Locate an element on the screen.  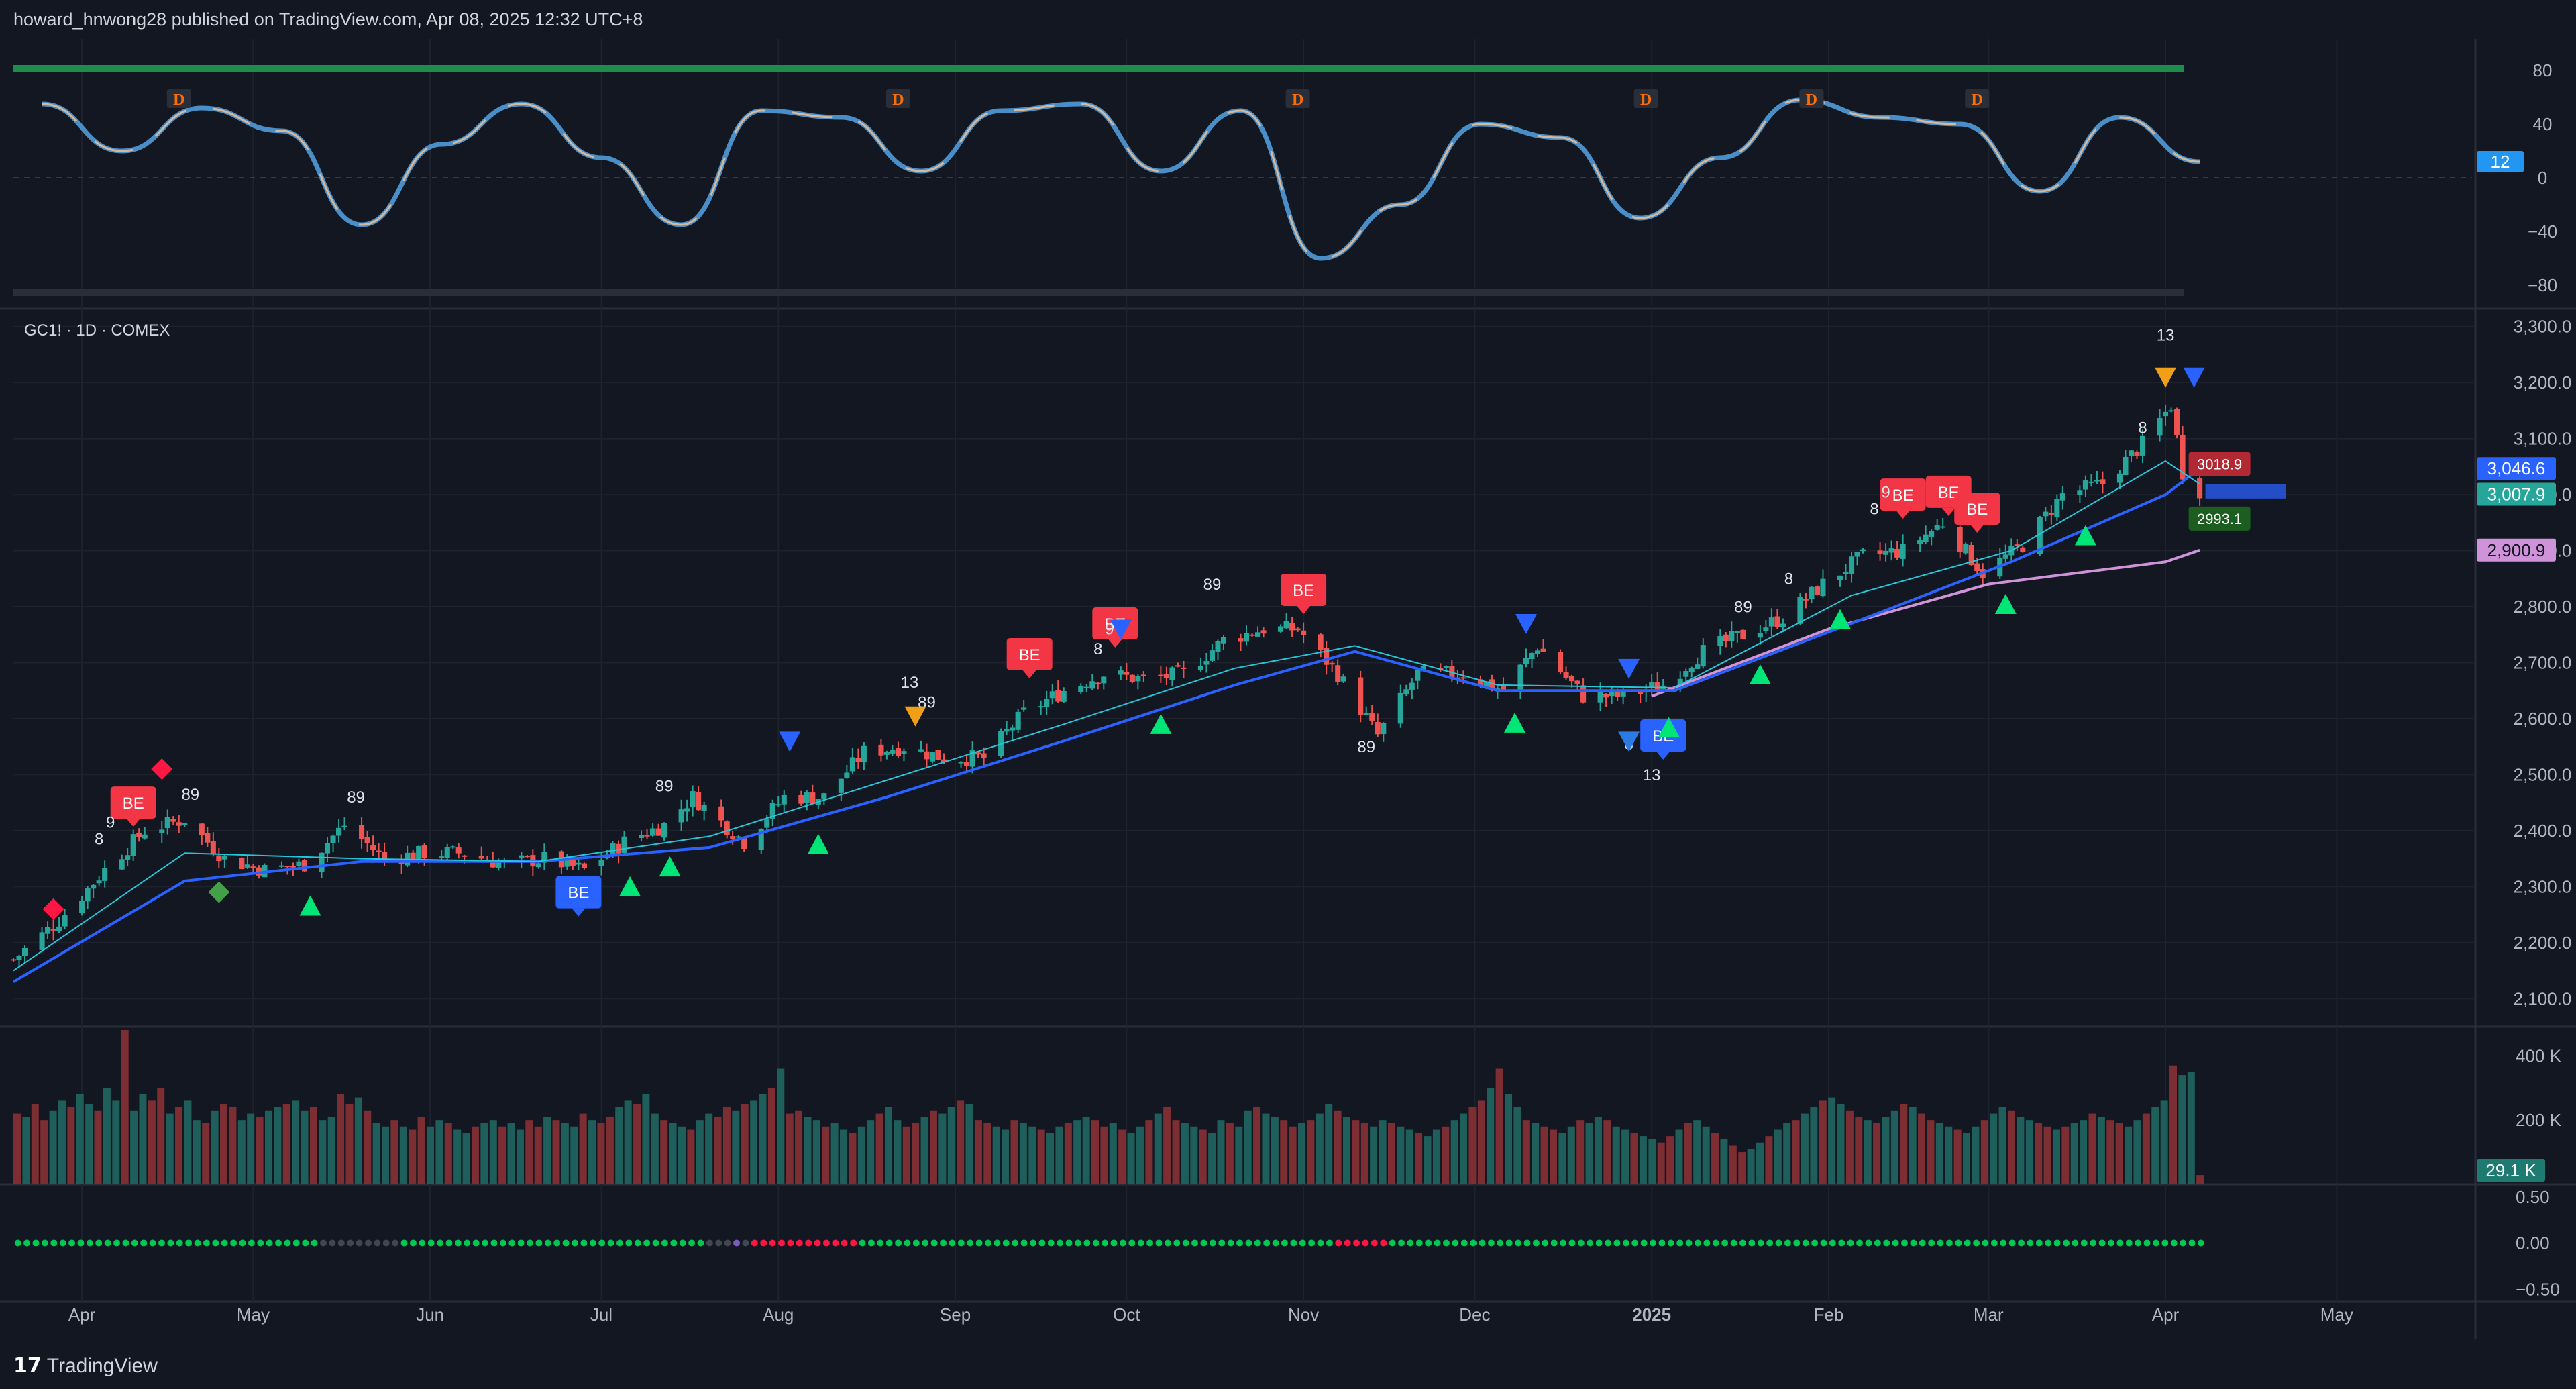
volume-pane is located at coordinates (1108, 1107).